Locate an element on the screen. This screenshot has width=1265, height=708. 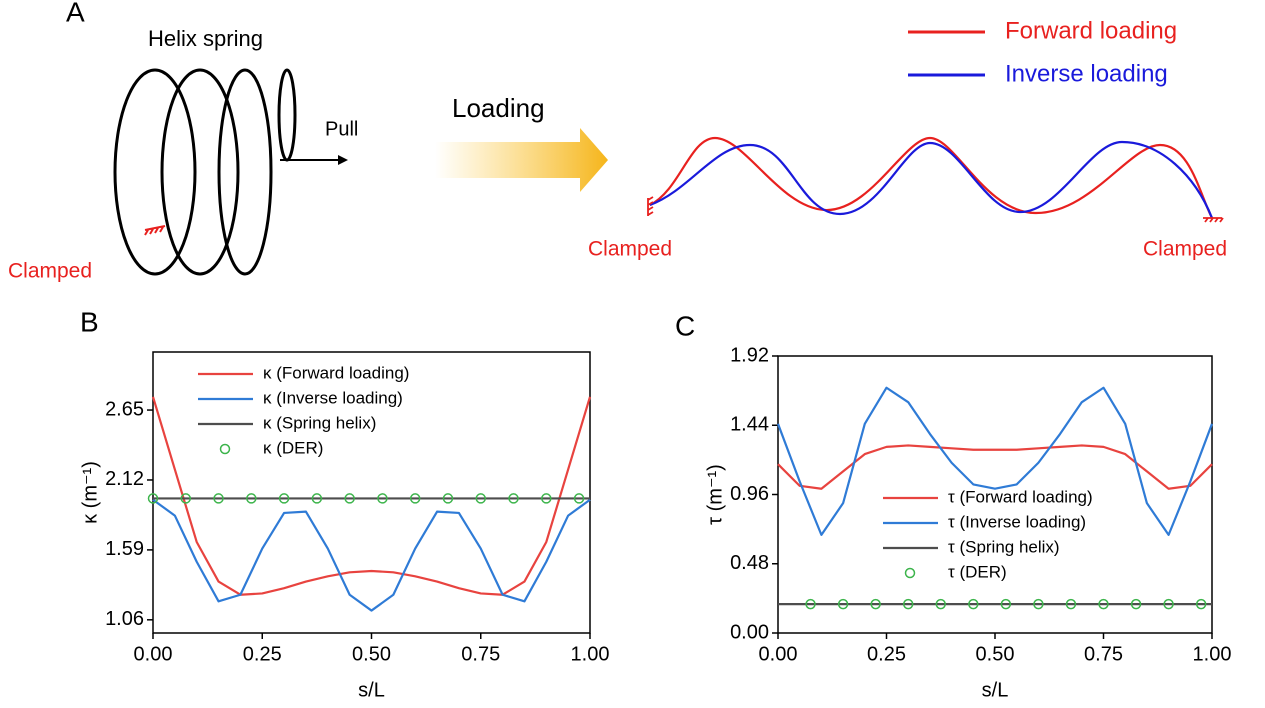
helix-title: Helix spring is located at coordinates (205, 38).